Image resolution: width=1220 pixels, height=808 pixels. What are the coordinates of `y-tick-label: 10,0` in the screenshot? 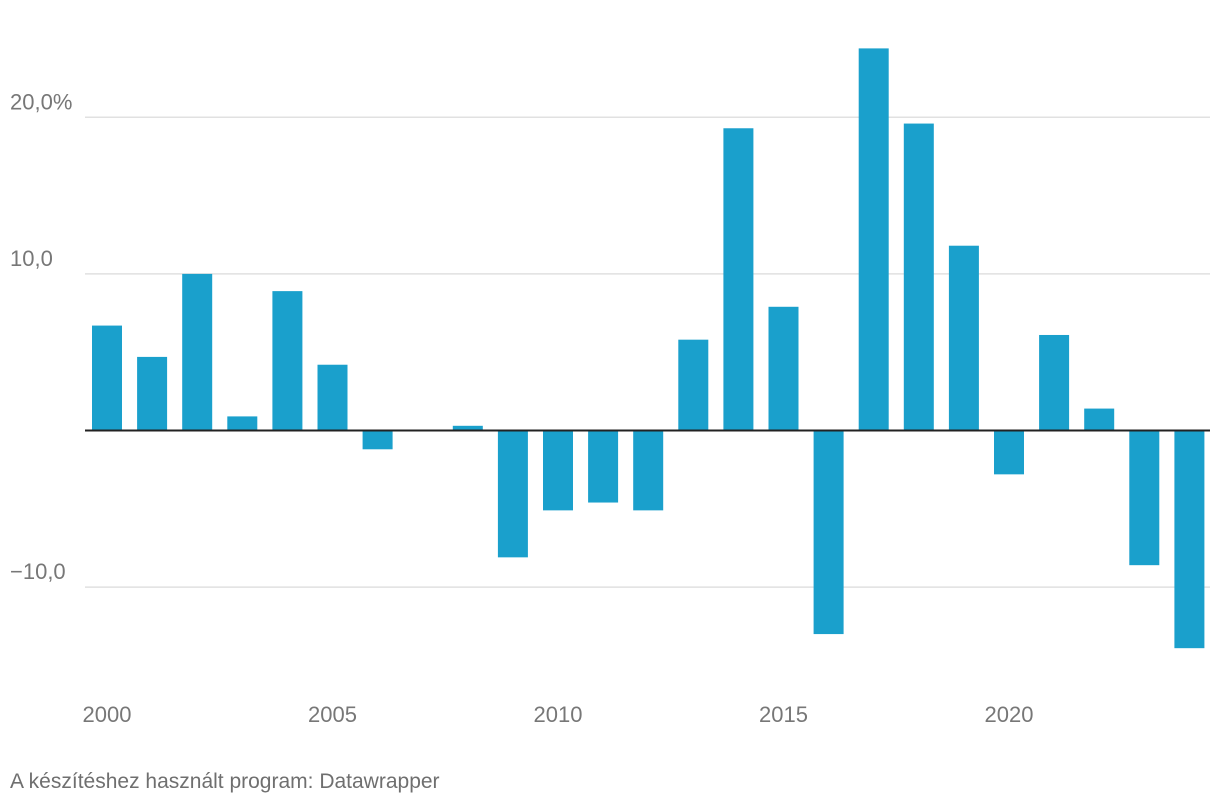 It's located at (31, 258).